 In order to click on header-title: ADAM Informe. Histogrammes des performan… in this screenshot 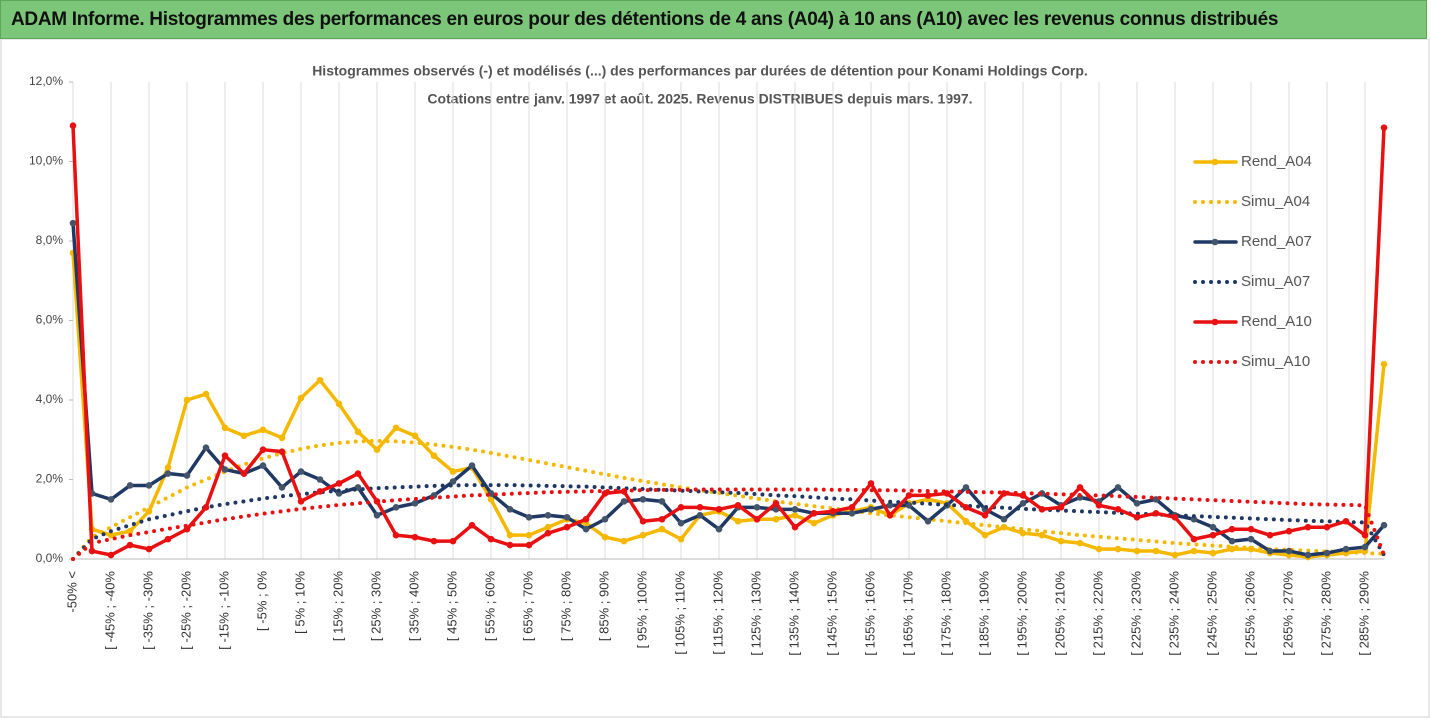, I will do `click(645, 19)`.